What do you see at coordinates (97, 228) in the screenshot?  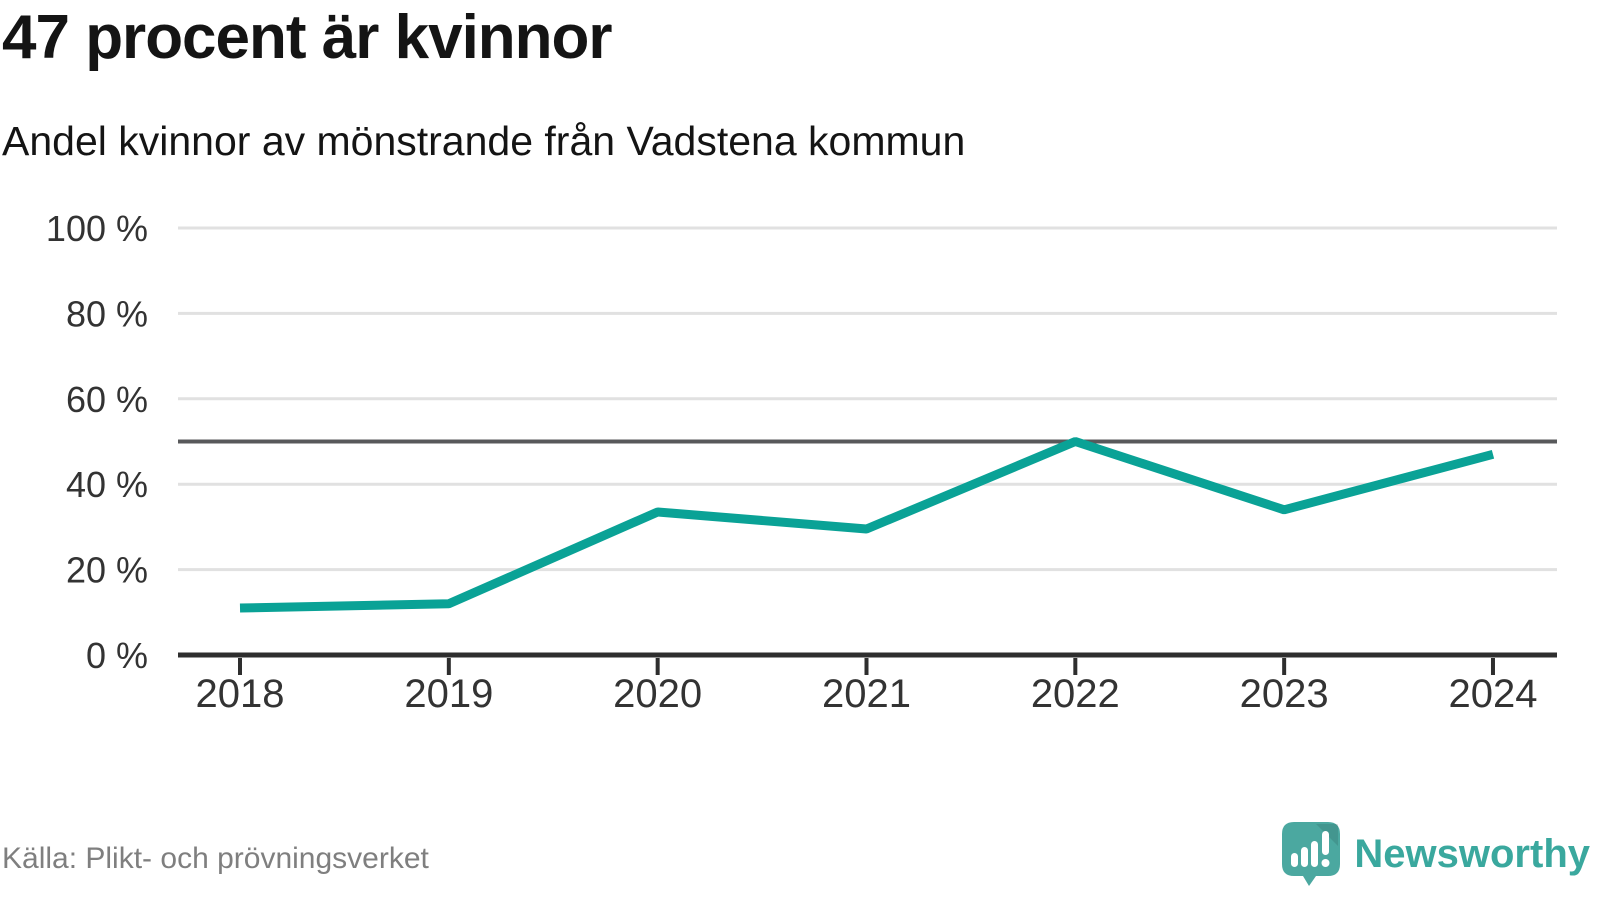 I see `y-axis-label: 100 %` at bounding box center [97, 228].